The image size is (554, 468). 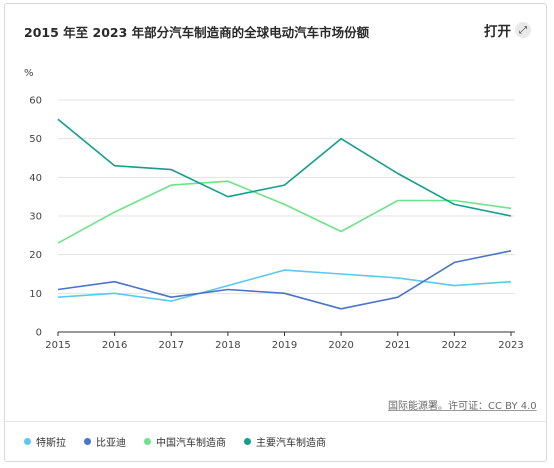 What do you see at coordinates (35, 294) in the screenshot?
I see `y-tick-label: 10` at bounding box center [35, 294].